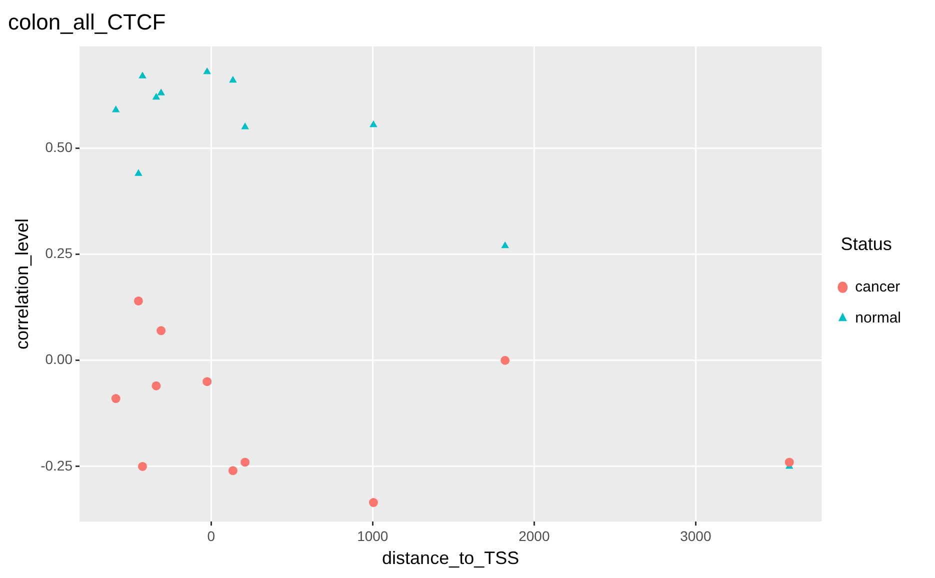 This screenshot has height=578, width=935. What do you see at coordinates (878, 317) in the screenshot?
I see `legend-label: normal` at bounding box center [878, 317].